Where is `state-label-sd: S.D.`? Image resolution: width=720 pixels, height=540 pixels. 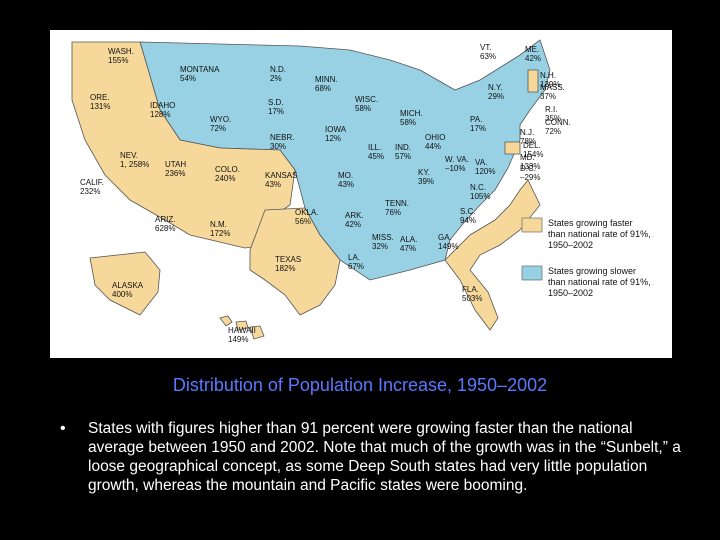
state-label-sd: S.D. is located at coordinates (276, 102).